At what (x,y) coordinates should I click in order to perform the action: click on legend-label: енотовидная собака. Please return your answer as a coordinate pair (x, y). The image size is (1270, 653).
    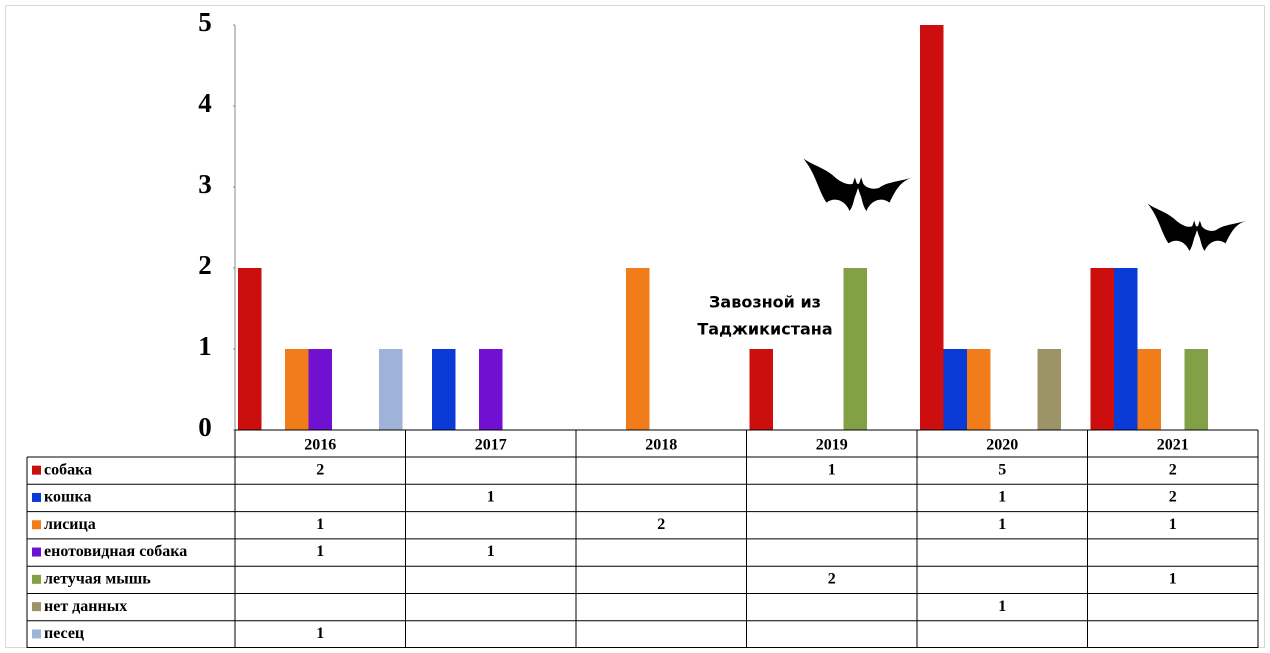
    Looking at the image, I should click on (115, 551).